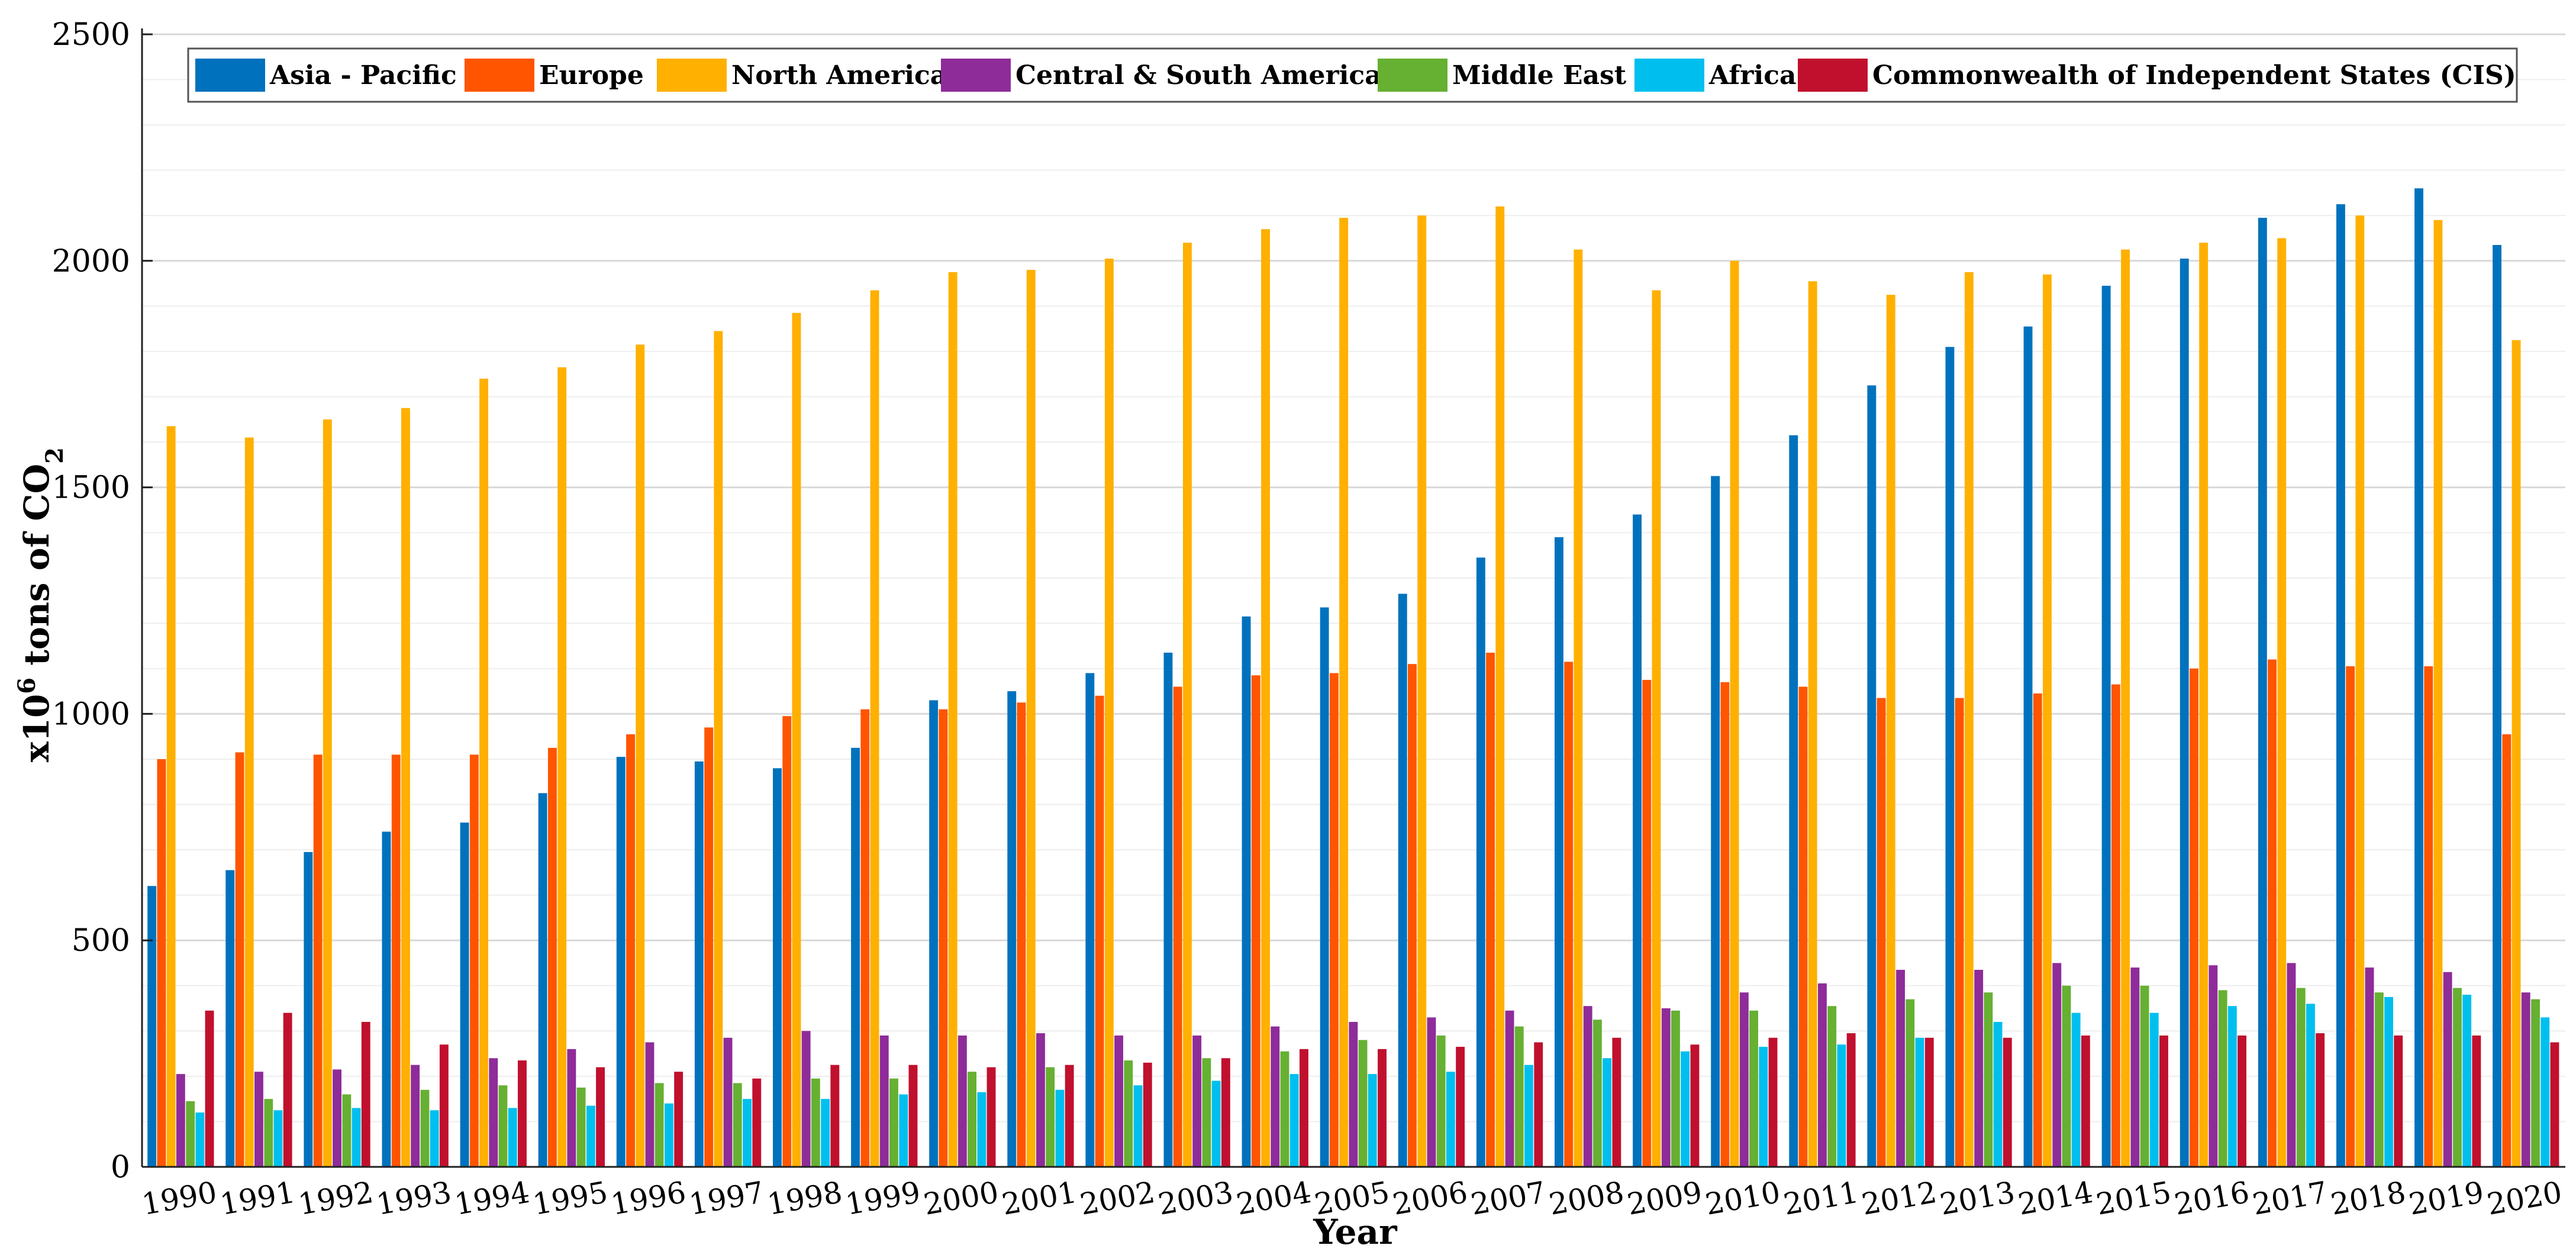  I want to click on y-tick-label: 2000, so click(91, 261).